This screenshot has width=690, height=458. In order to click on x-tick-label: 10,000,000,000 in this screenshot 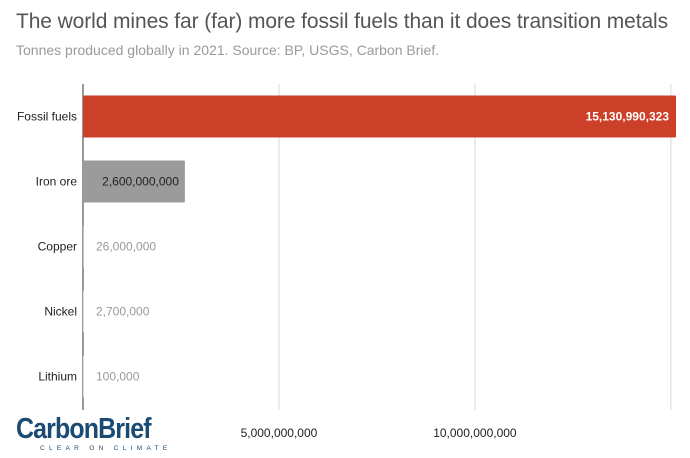, I will do `click(475, 433)`.